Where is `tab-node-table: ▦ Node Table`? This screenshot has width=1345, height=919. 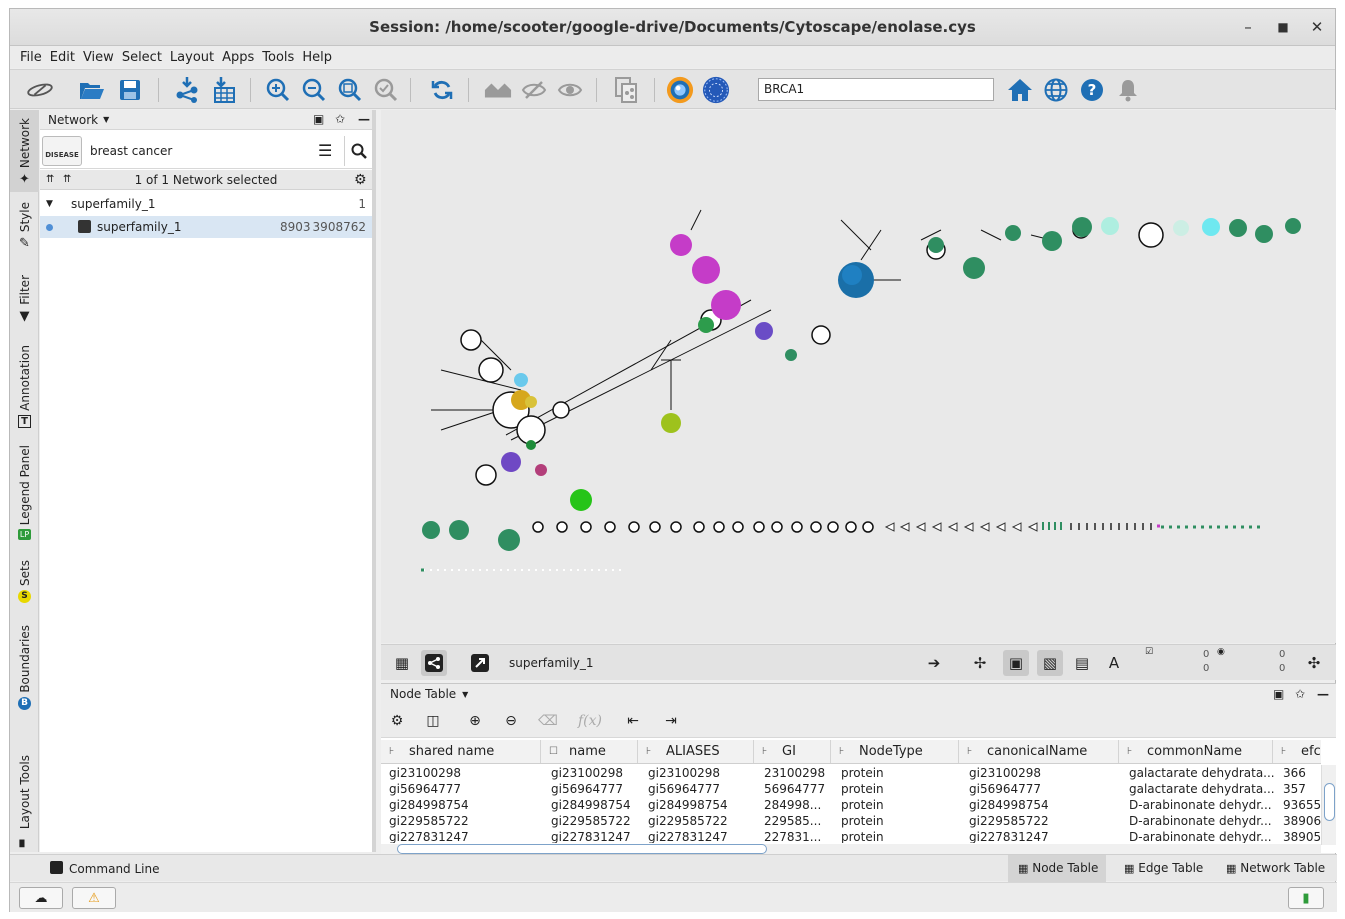 tab-node-table: ▦ Node Table is located at coordinates (1057, 868).